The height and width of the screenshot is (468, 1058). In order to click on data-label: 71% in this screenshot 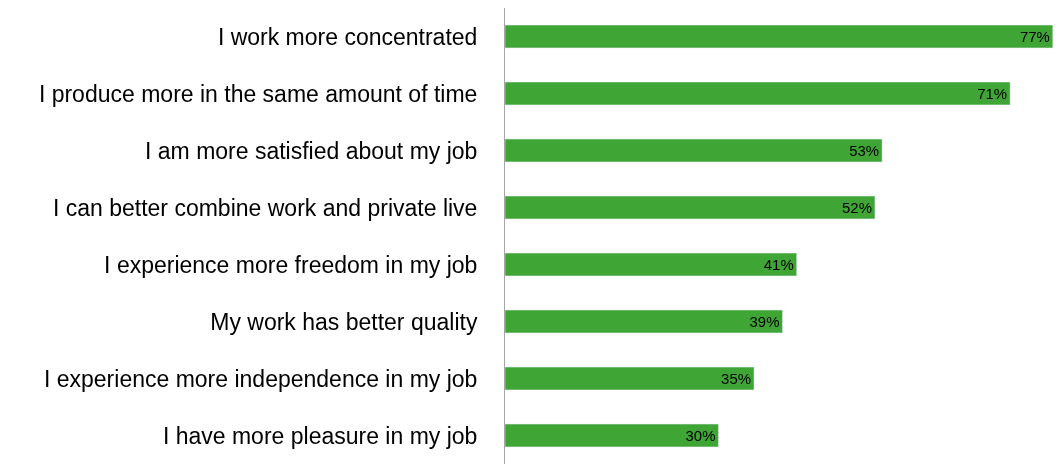, I will do `click(992, 93)`.